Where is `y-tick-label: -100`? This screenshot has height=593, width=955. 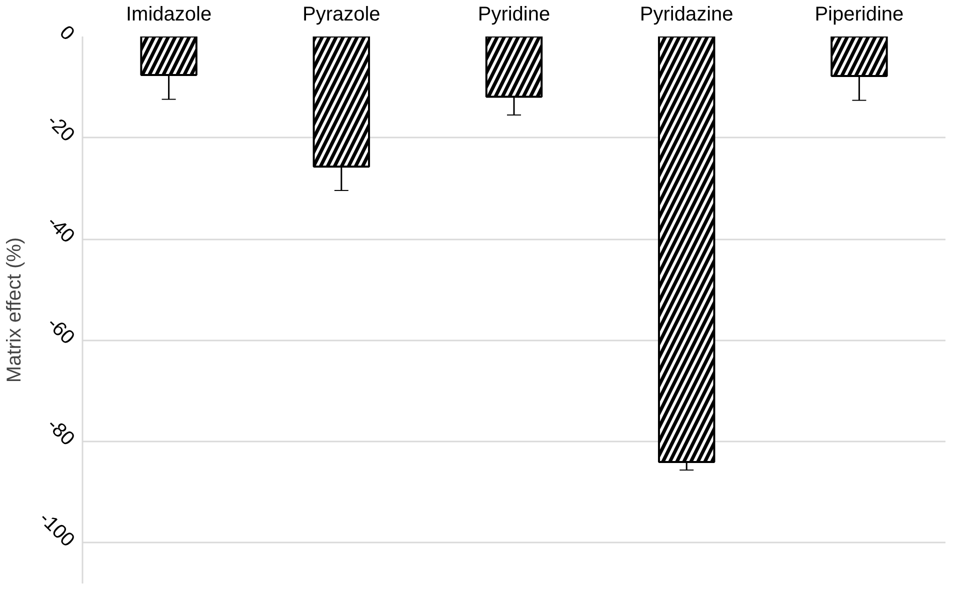
y-tick-label: -100 is located at coordinates (56, 530).